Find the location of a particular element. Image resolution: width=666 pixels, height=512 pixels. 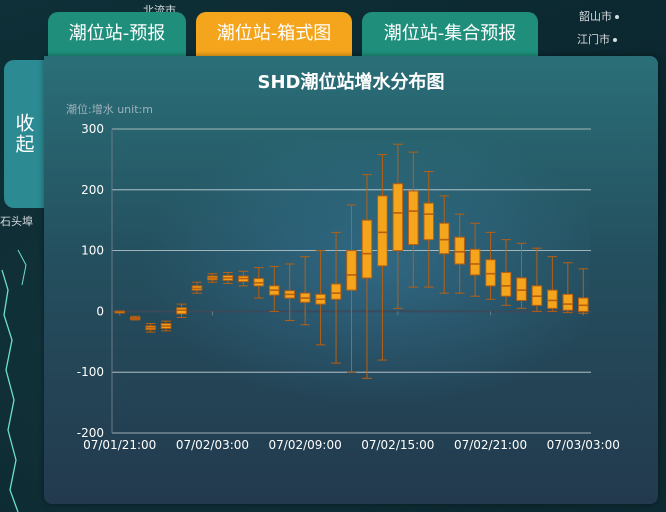

tab-boxplot: 潮位站-箱式图 is located at coordinates (274, 34).